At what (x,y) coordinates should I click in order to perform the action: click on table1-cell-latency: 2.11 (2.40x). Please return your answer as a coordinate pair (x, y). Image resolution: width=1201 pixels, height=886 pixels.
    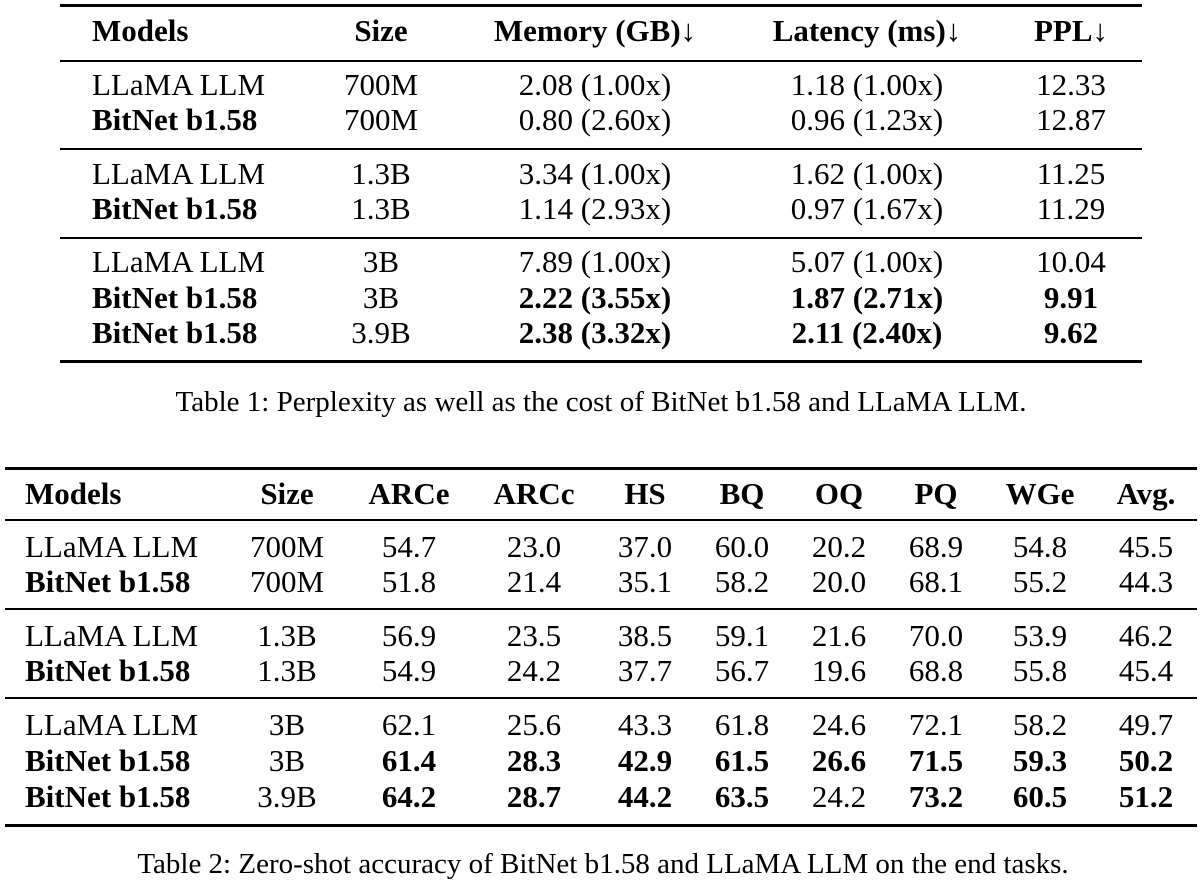
    Looking at the image, I should click on (867, 332).